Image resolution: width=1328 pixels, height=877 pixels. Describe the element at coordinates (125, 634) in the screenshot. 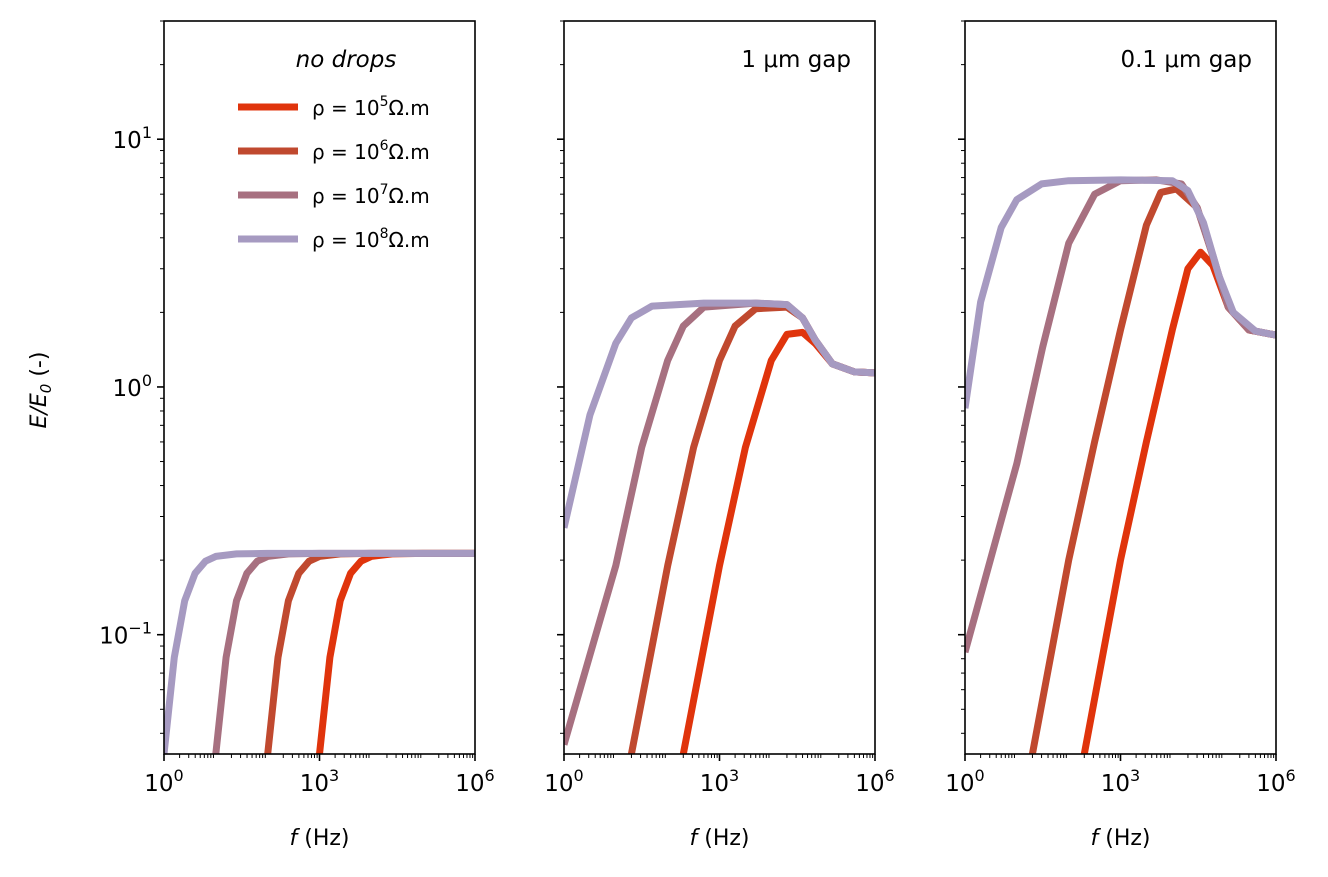

I see `y-tick-label: 10⁻¹` at that location.